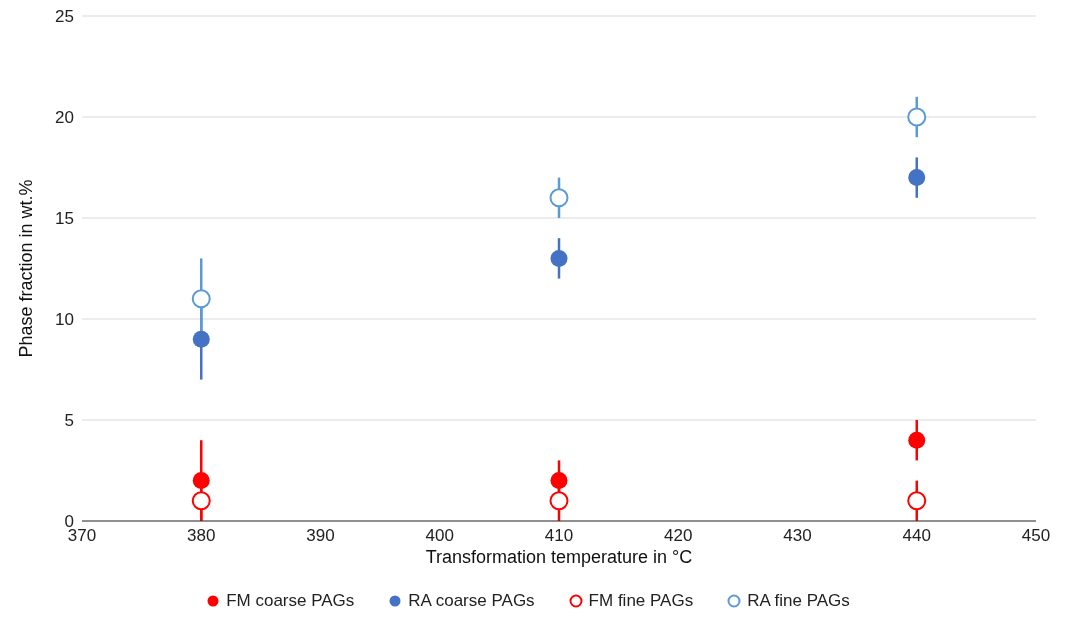  I want to click on y-axis-title: Phase fraction in wt.%, so click(26, 268).